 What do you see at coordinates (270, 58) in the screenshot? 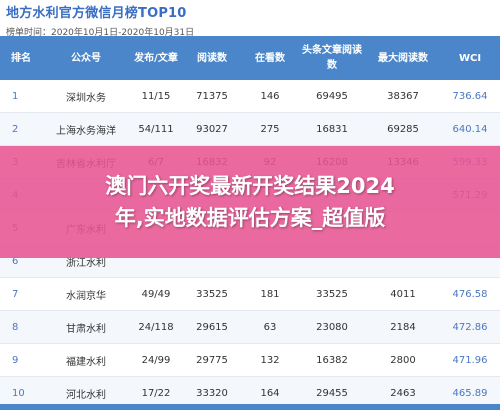
I see `column-header-likes: 在看数` at bounding box center [270, 58].